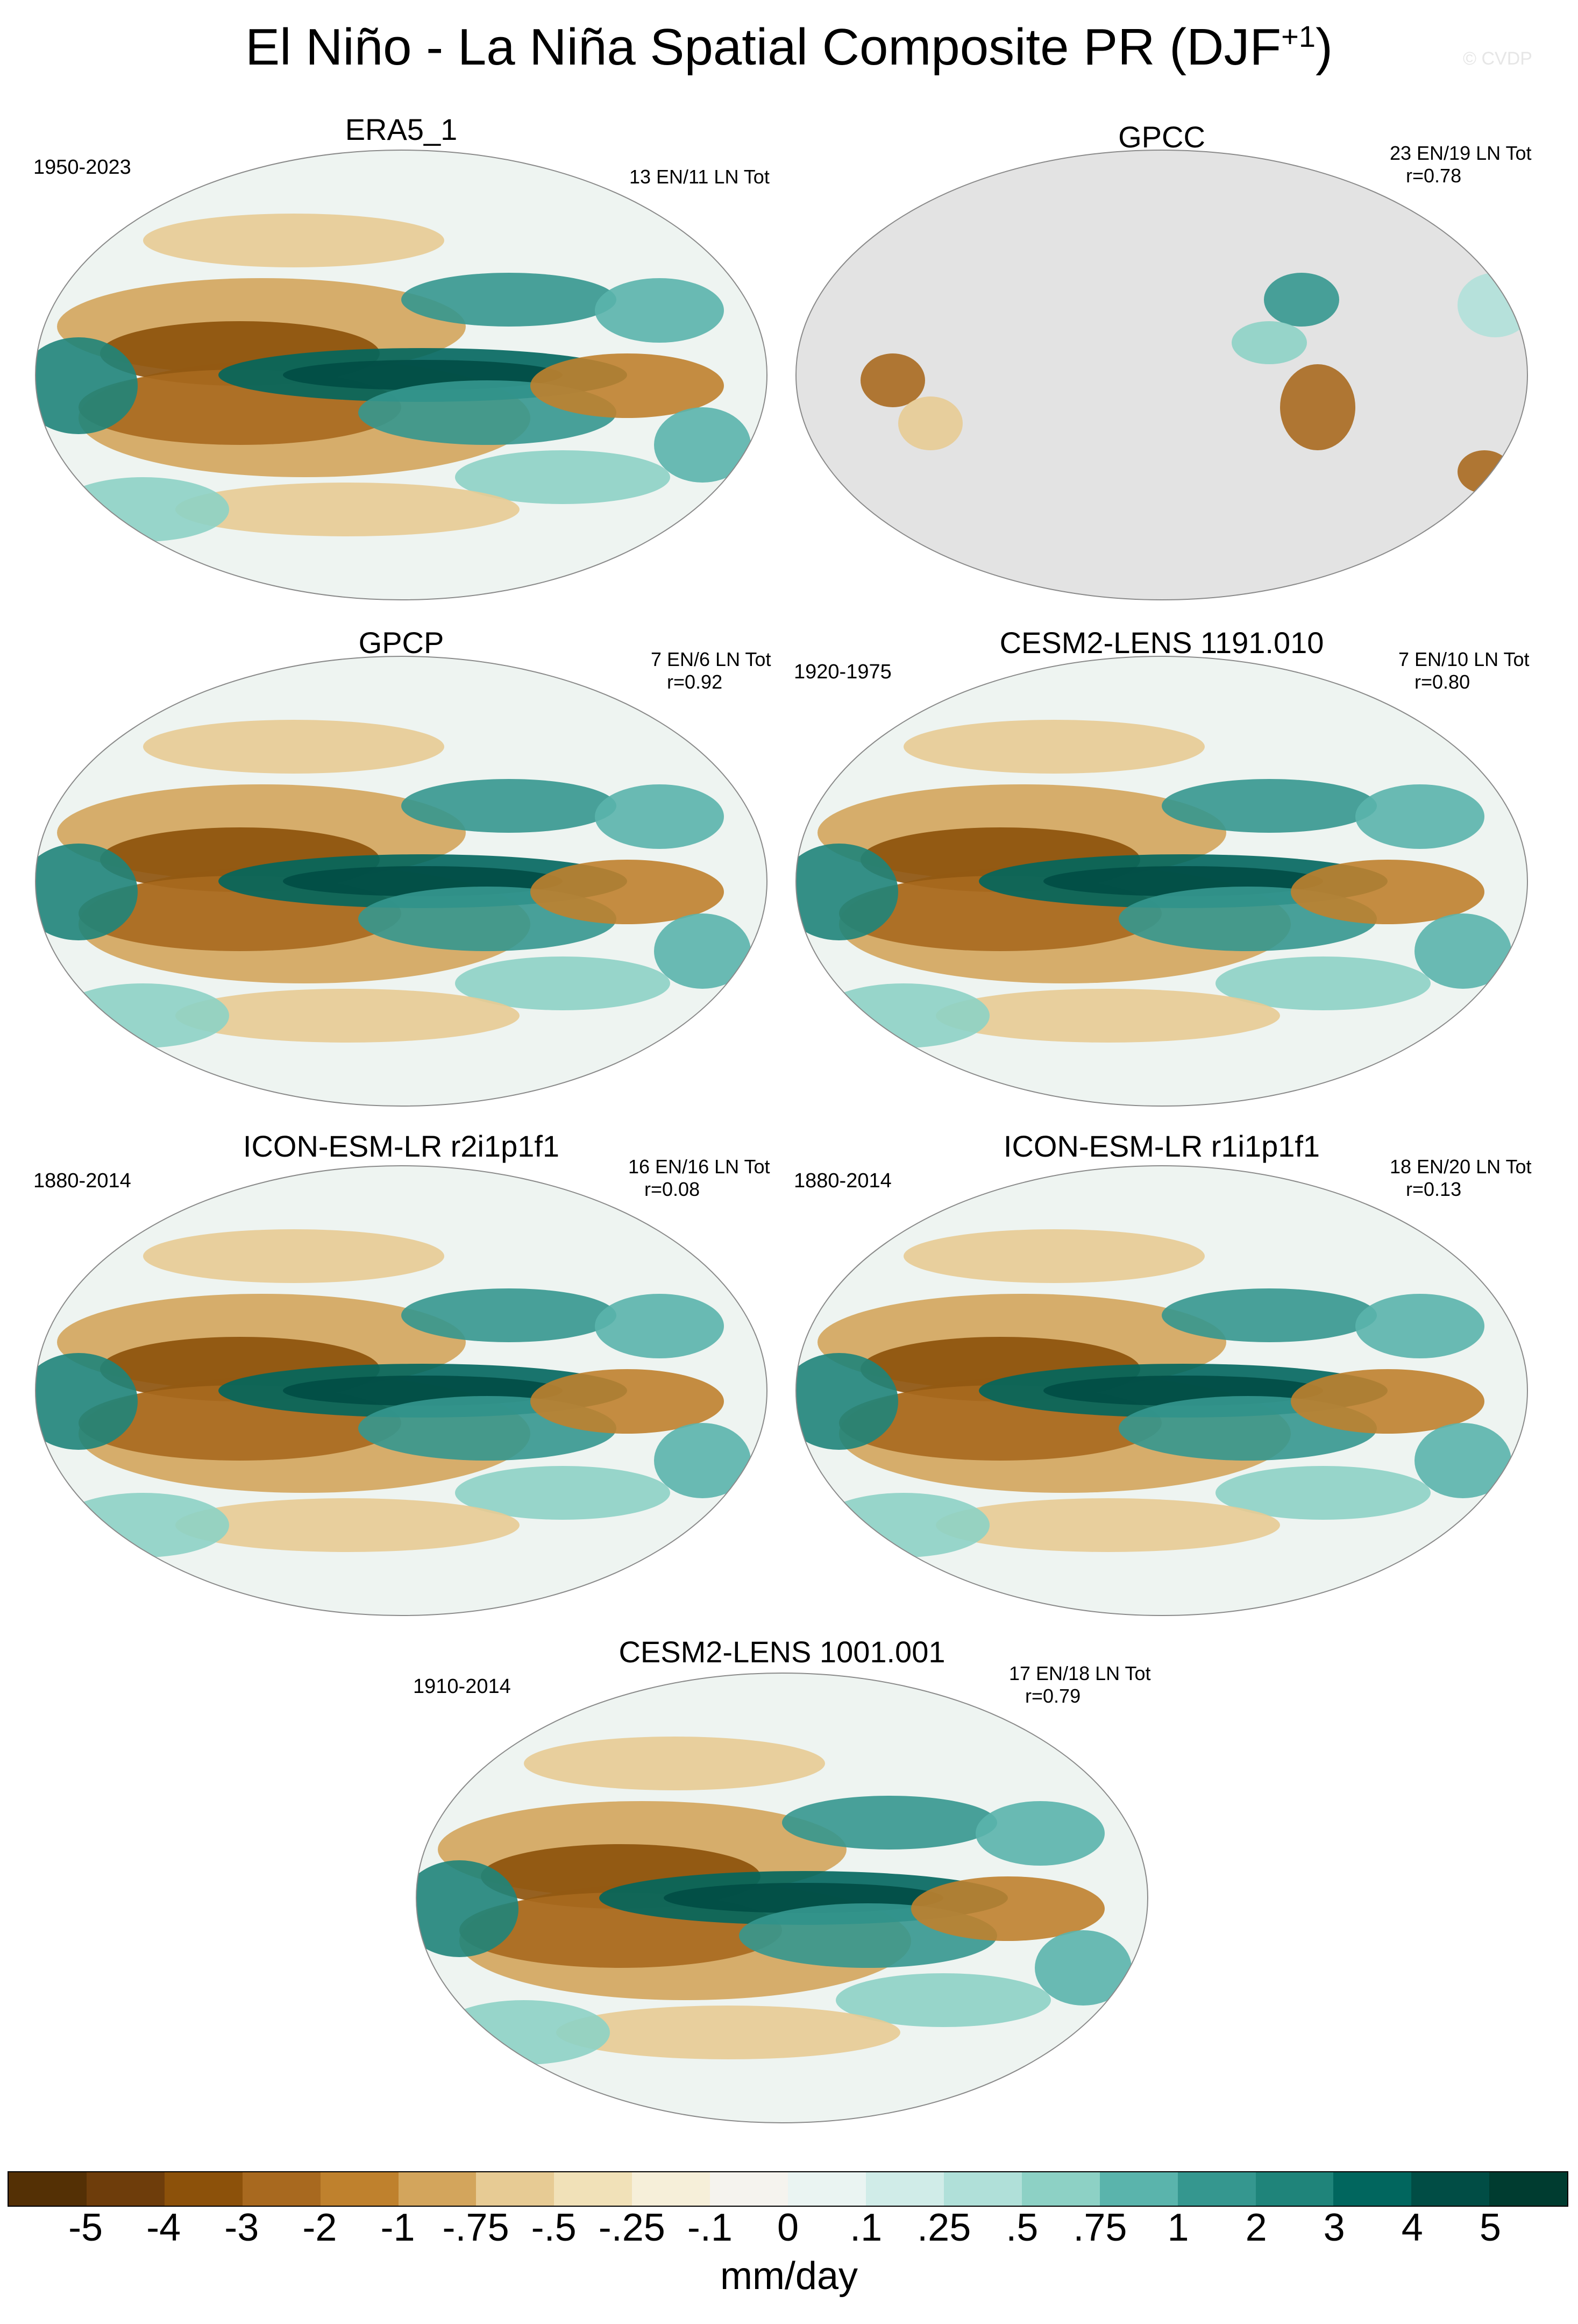  Describe the element at coordinates (1023, 2227) in the screenshot. I see `colorbar-tick-label: .5` at that location.